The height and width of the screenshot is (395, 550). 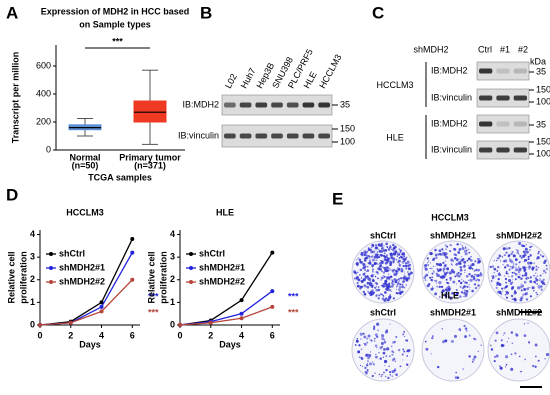 I want to click on legend-label: shCtrl, so click(x=72, y=253).